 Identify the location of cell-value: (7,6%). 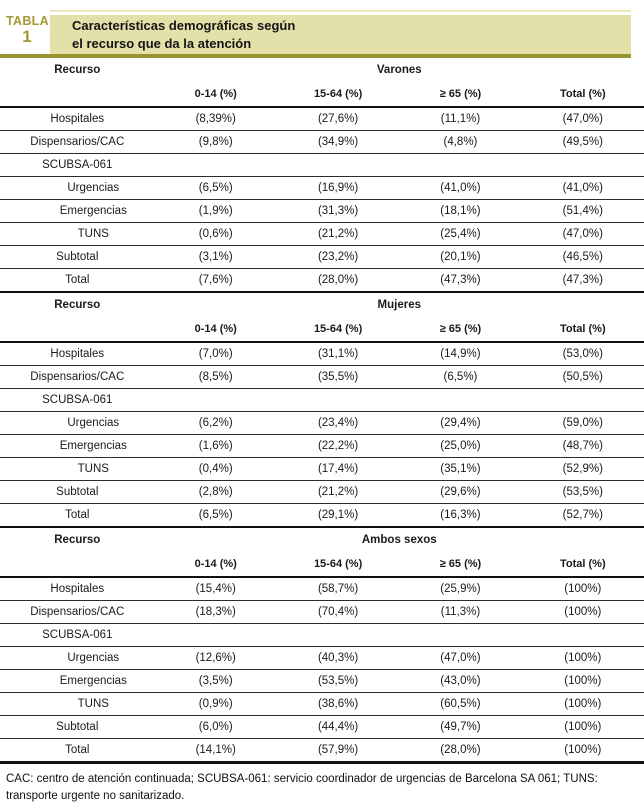
(215, 280).